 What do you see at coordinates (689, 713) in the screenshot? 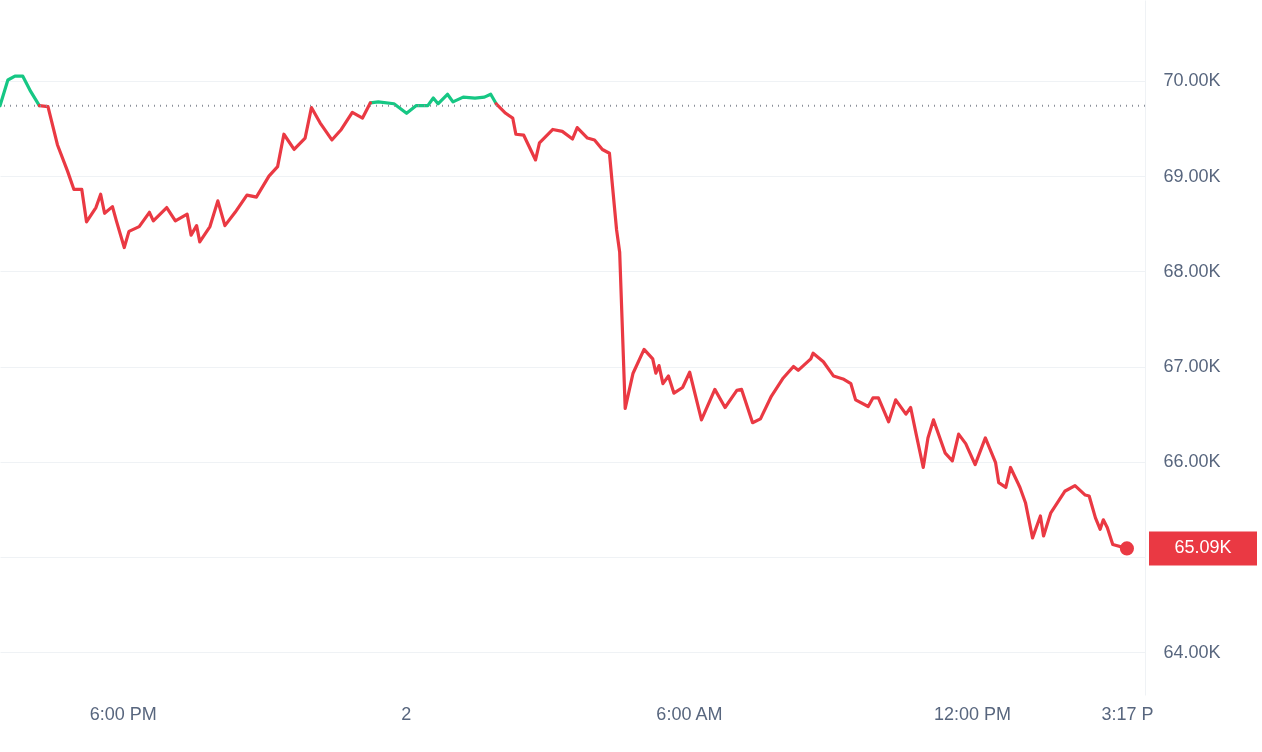
I see `x-tick-label: 6:00 AM` at bounding box center [689, 713].